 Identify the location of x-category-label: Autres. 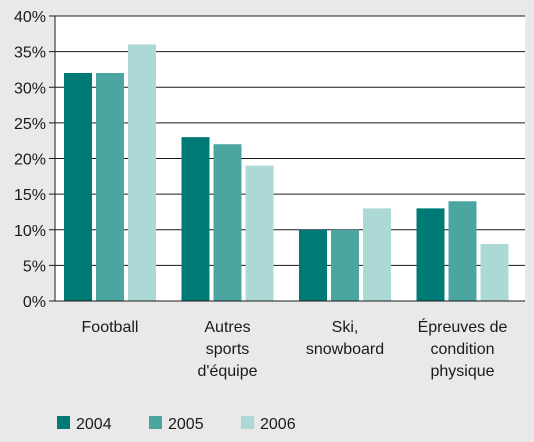
(227, 327).